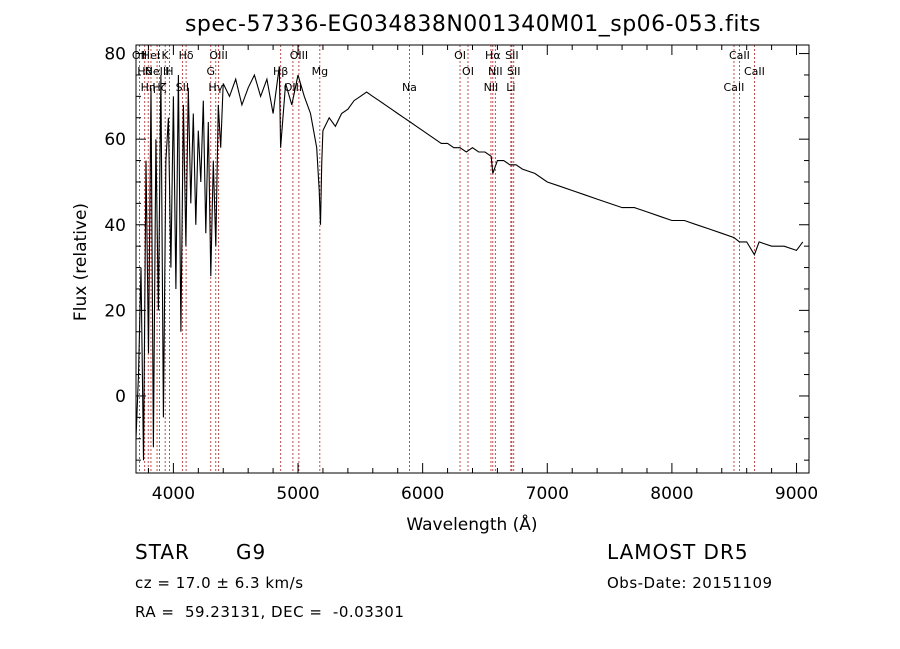  What do you see at coordinates (251, 552) in the screenshot?
I see `object-subclass: G9` at bounding box center [251, 552].